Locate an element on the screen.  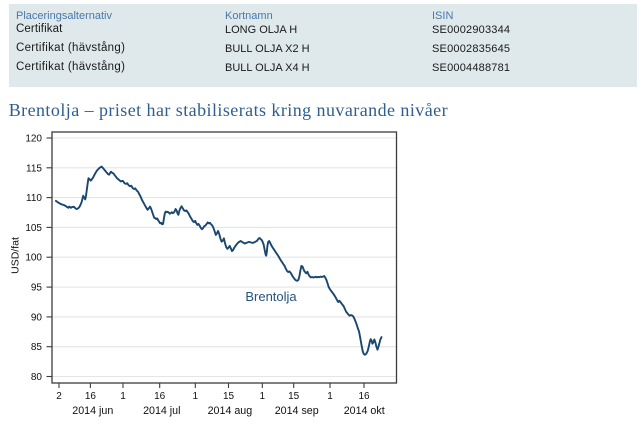
svg-text: 2014 jul is located at coordinates (161, 411).